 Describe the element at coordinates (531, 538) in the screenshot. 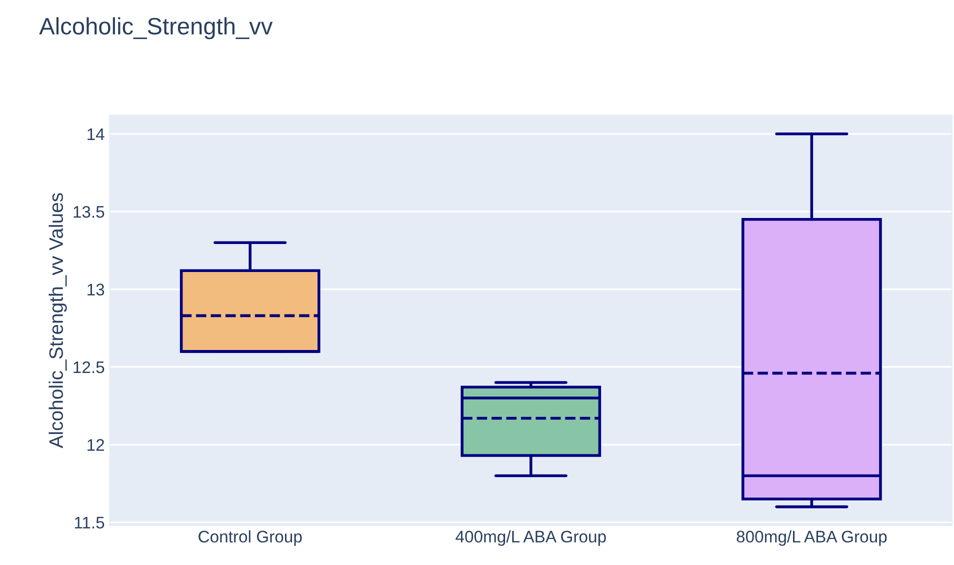

I see `x-tick-label: 400mg/L ABA Group` at that location.